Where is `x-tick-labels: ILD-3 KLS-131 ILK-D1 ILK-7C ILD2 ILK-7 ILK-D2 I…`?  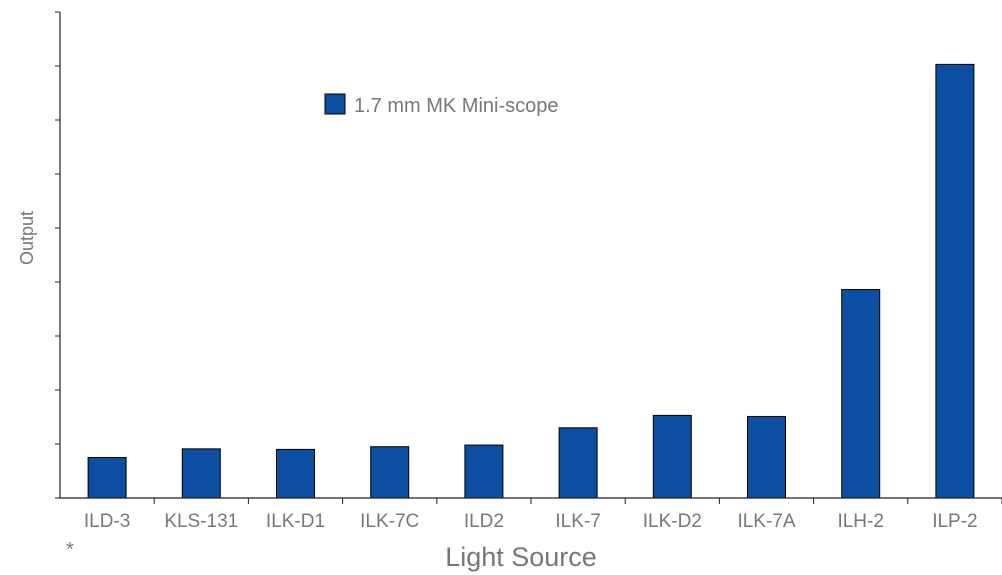 x-tick-labels: ILD-3 KLS-131 ILK-D1 ILK-7C ILD2 ILK-7 ILK-D2 I… is located at coordinates (531, 521).